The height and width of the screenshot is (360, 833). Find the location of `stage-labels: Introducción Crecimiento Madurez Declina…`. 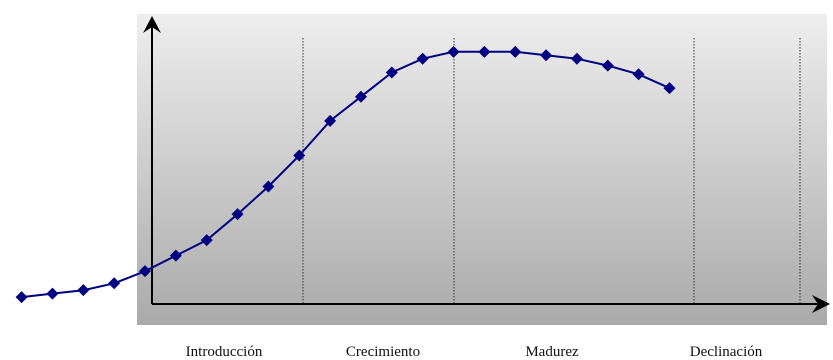

stage-labels: Introducción Crecimiento Madurez Declina… is located at coordinates (474, 352).